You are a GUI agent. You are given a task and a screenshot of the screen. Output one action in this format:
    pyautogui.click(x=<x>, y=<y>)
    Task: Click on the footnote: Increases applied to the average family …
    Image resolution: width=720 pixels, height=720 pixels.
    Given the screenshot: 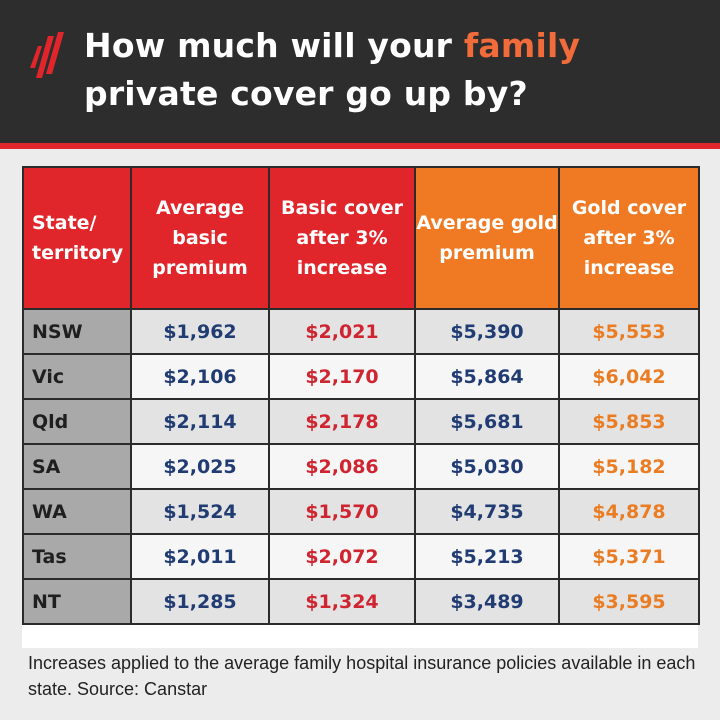 What is the action you would take?
    pyautogui.click(x=362, y=676)
    